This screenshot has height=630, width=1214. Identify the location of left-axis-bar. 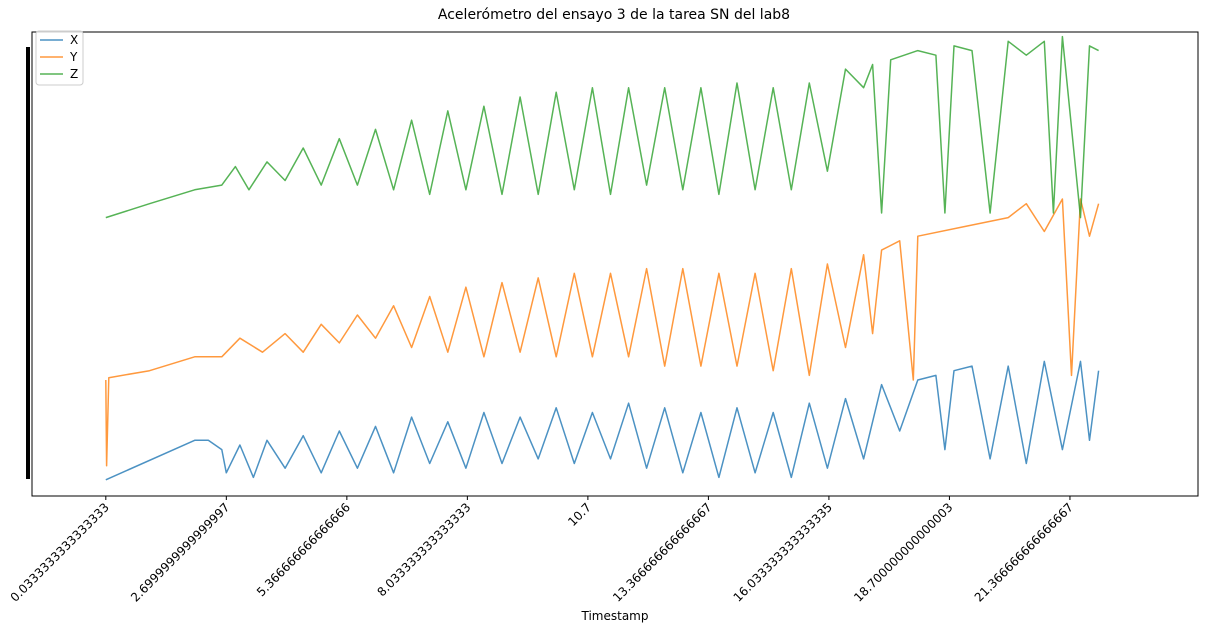
(28, 263).